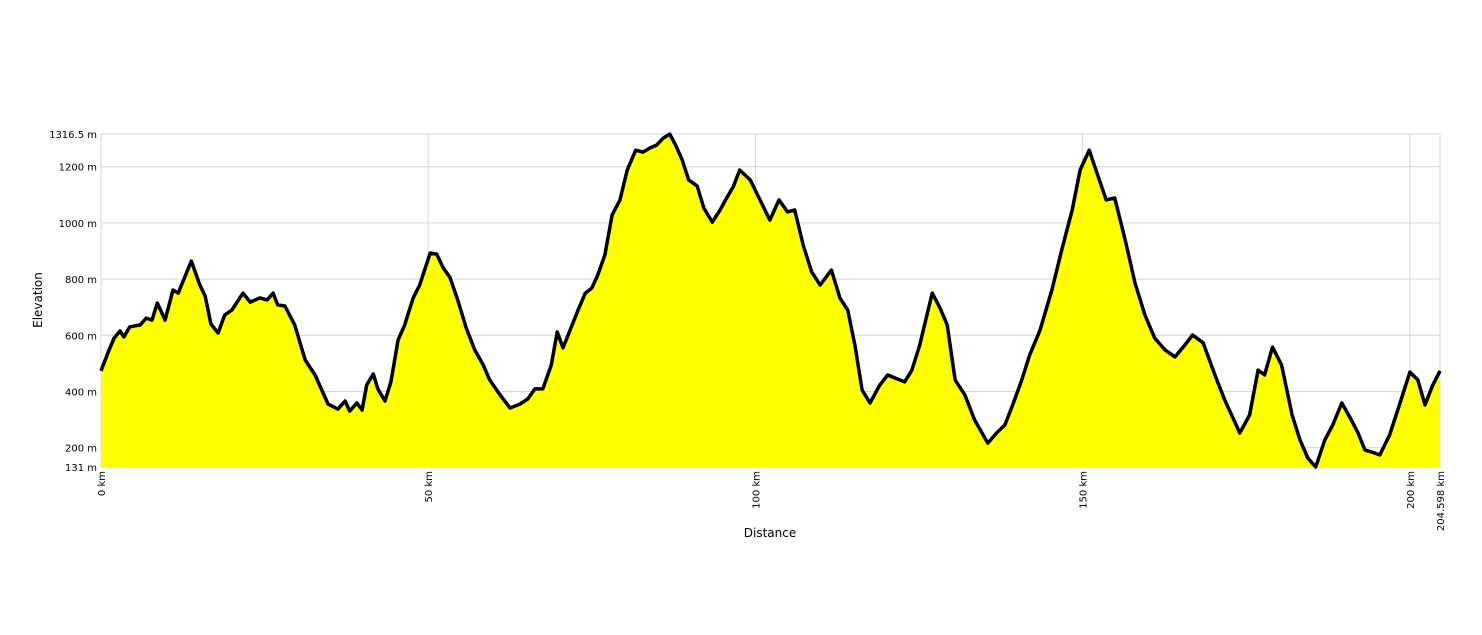 This screenshot has height=635, width=1482. What do you see at coordinates (81, 336) in the screenshot?
I see `y-tick-label: 600 m` at bounding box center [81, 336].